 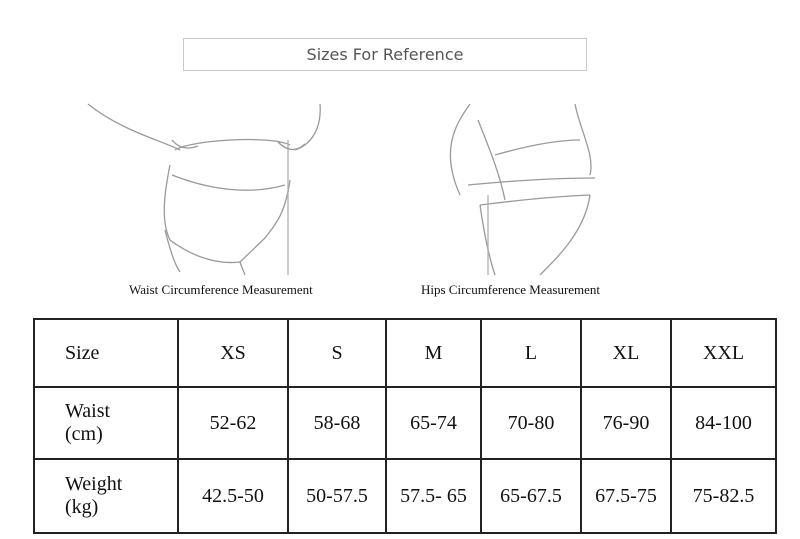 I want to click on figure-caption: Waist Circumference Measurement, so click(x=221, y=289).